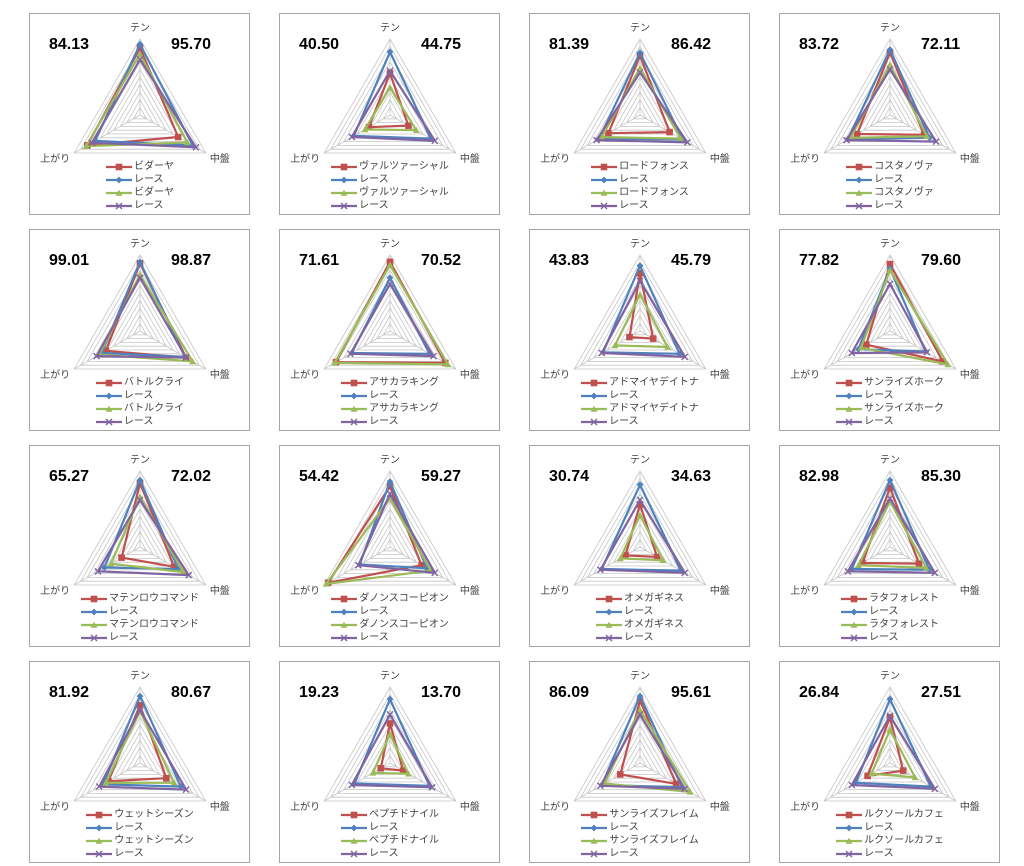 This screenshot has height=866, width=1024. What do you see at coordinates (154, 840) in the screenshot?
I see `legend-item-label: ウェットシーズン` at bounding box center [154, 840].